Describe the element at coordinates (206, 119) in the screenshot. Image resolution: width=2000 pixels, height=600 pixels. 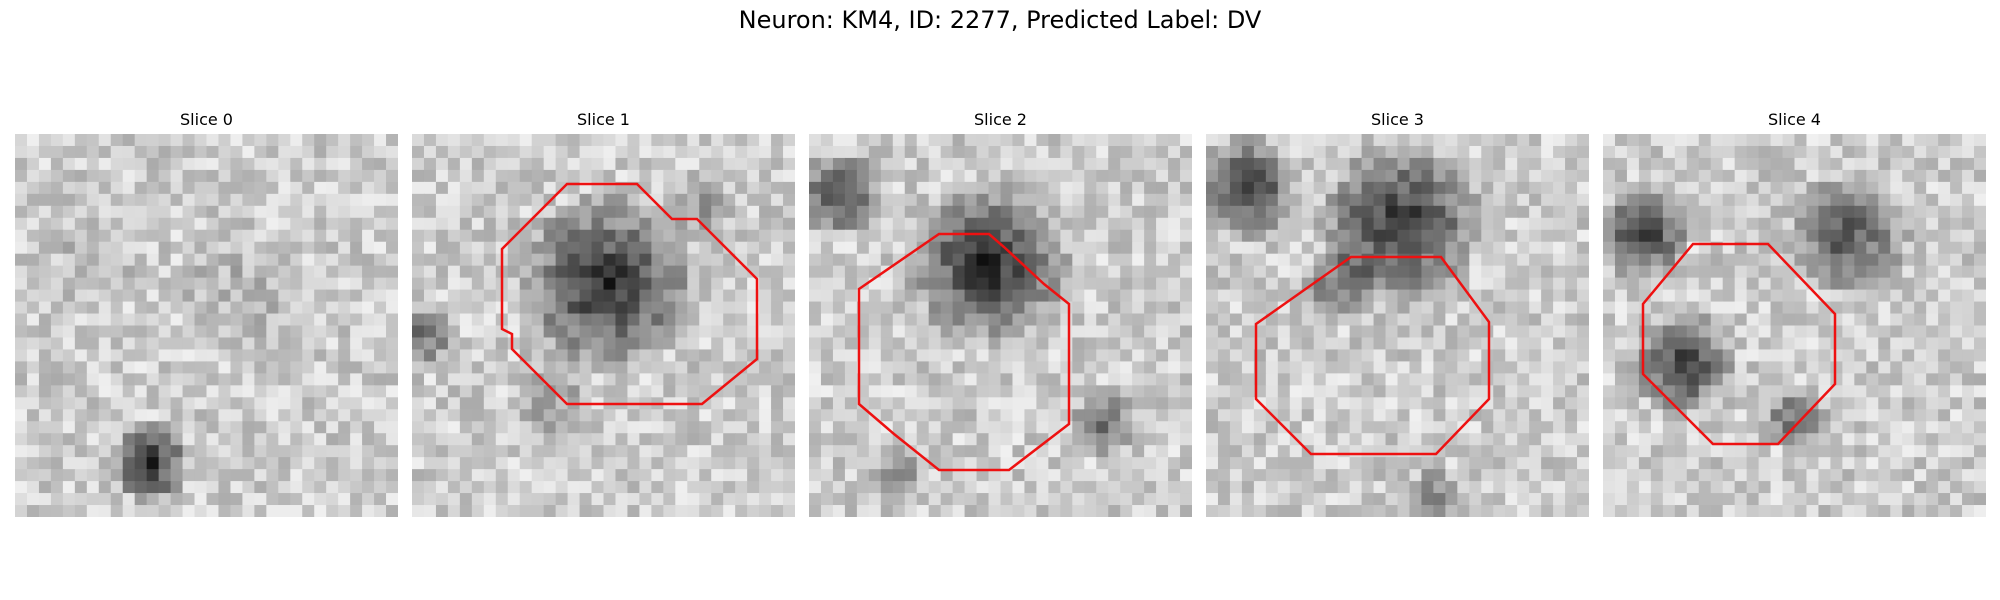
I see `slice-title: Slice 0` at that location.